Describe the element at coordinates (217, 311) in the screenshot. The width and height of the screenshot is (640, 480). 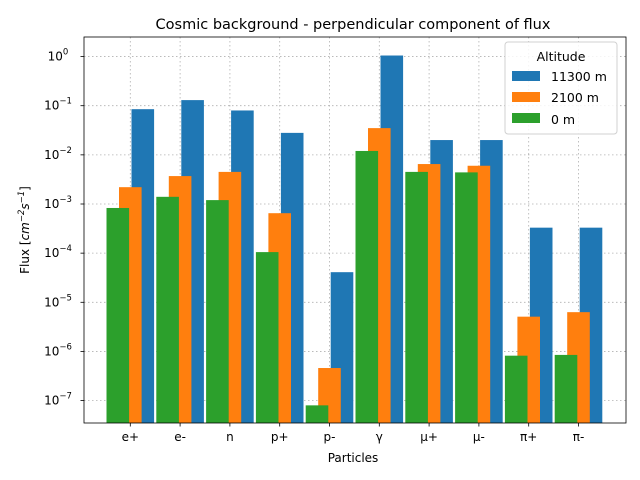
I see `bar-0m-n` at that location.